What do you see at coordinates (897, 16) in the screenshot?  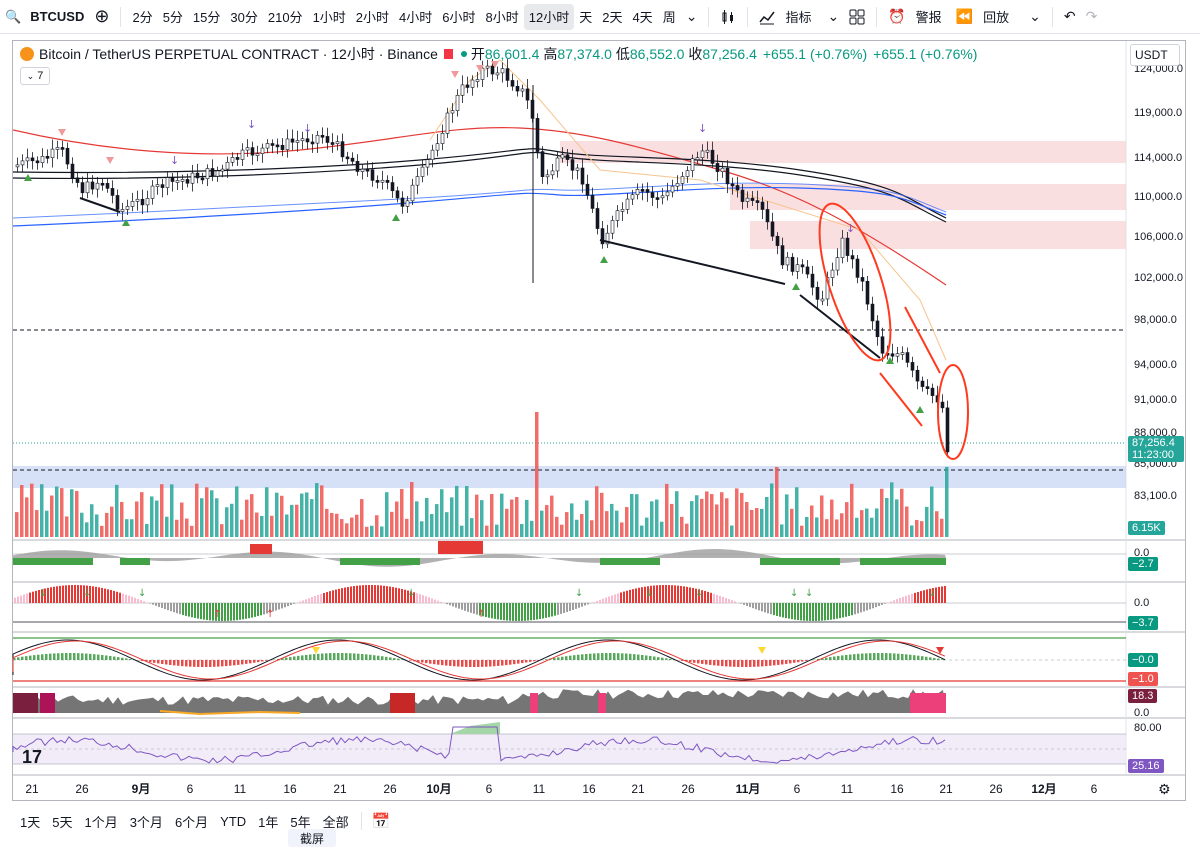 I see `alarm-clock-icon: ⏰` at bounding box center [897, 16].